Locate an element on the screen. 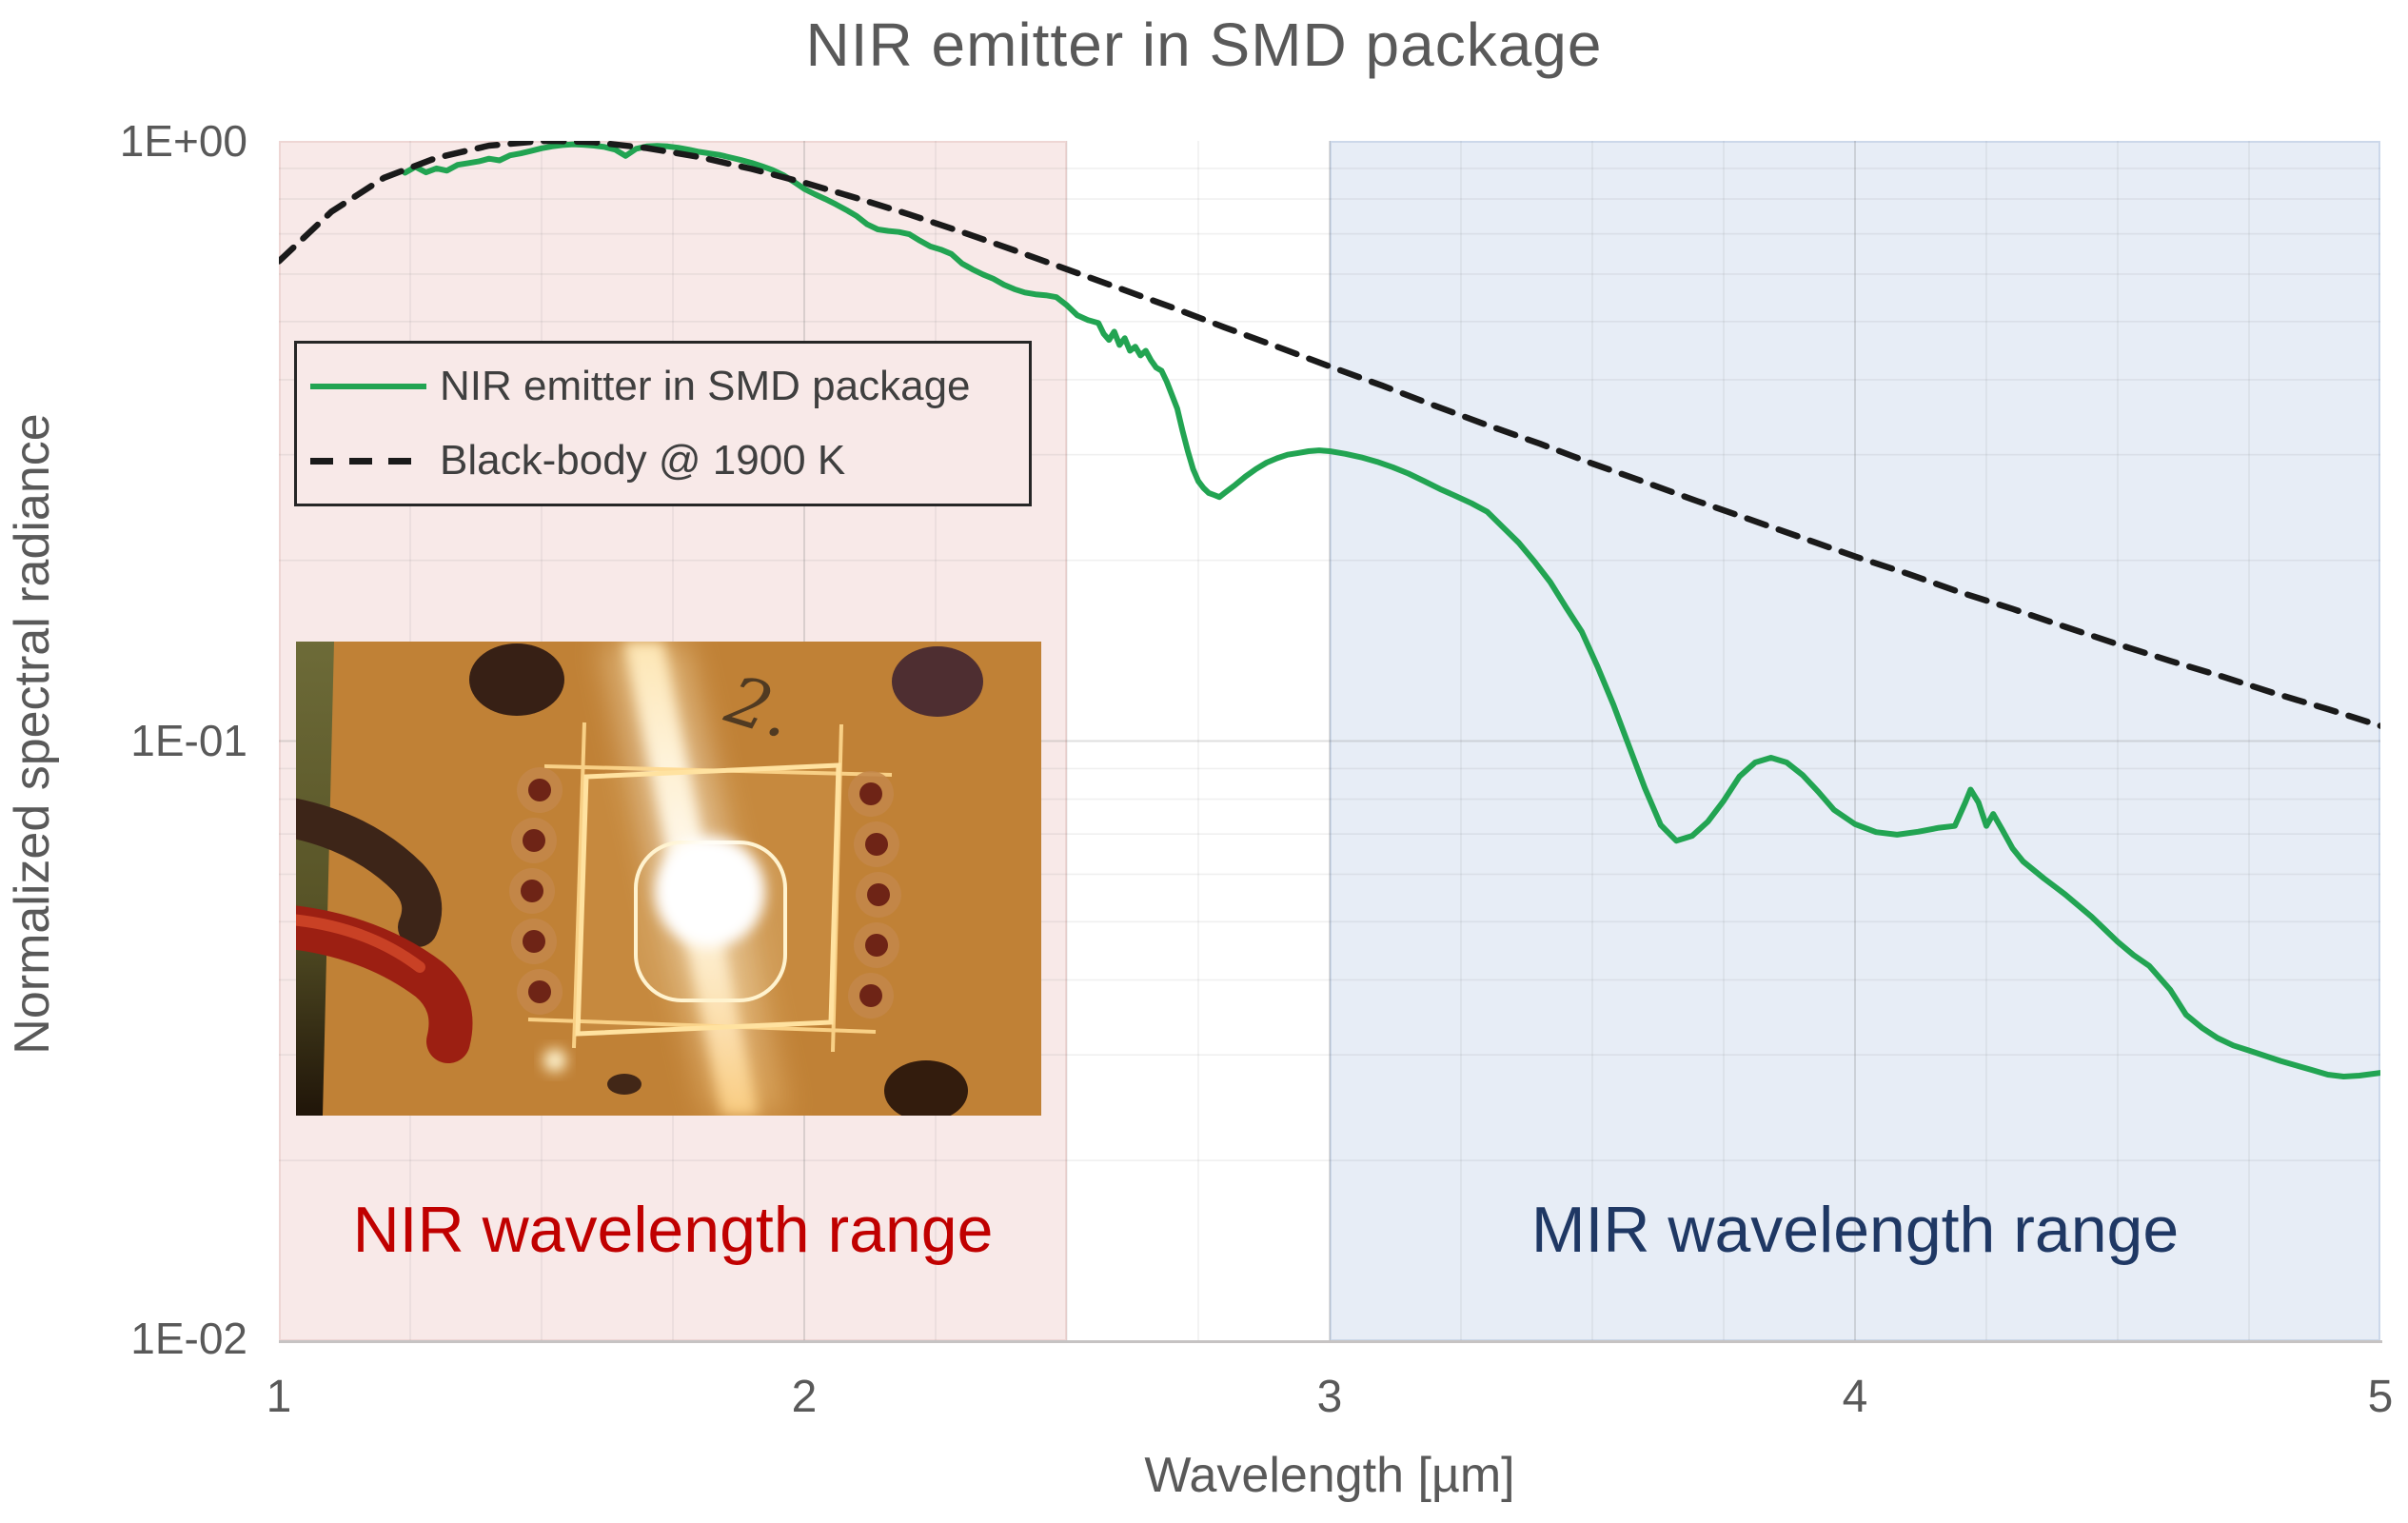 The image size is (2408, 1523). legend-item-emitter: NIR emitter in SMD package is located at coordinates (663, 387).